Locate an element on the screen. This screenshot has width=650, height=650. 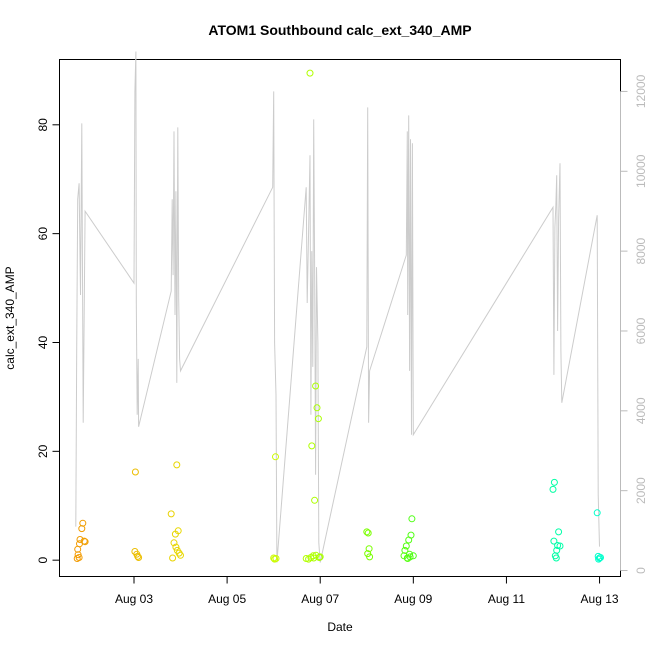
y2-tick-label: 6000 is located at coordinates (641, 330).